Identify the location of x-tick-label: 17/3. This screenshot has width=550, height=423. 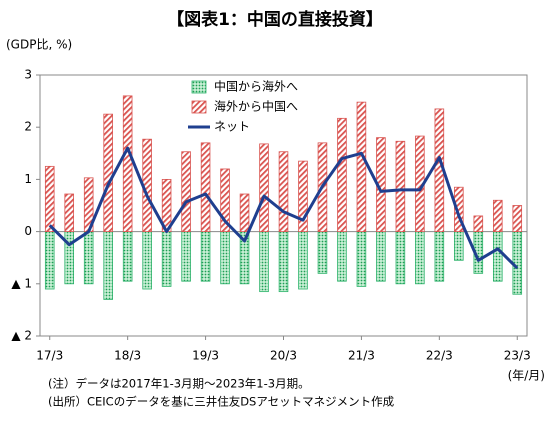
(49, 356).